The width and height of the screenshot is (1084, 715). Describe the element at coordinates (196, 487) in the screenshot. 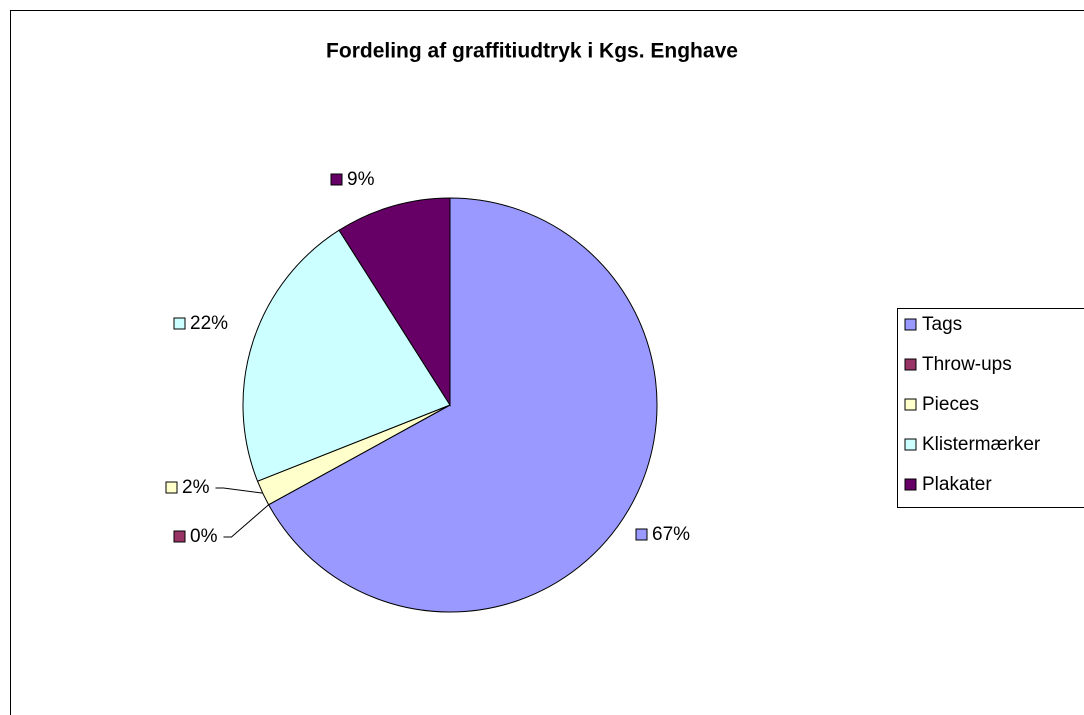

I see `data-label: 2%` at that location.